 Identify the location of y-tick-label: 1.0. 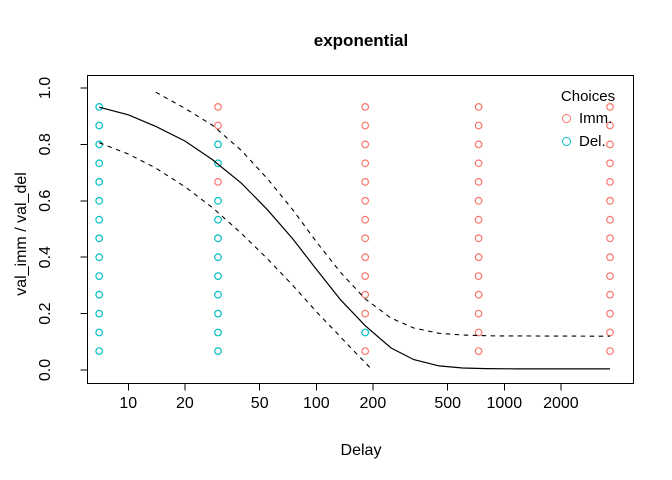
(45, 88).